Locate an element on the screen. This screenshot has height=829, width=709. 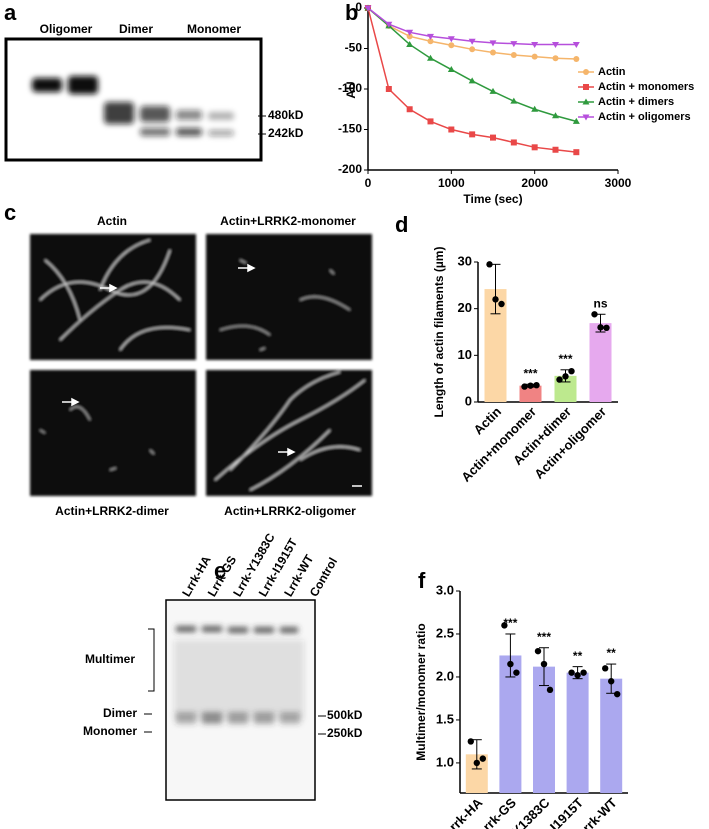
marker-label: 242kD is located at coordinates (286, 133).